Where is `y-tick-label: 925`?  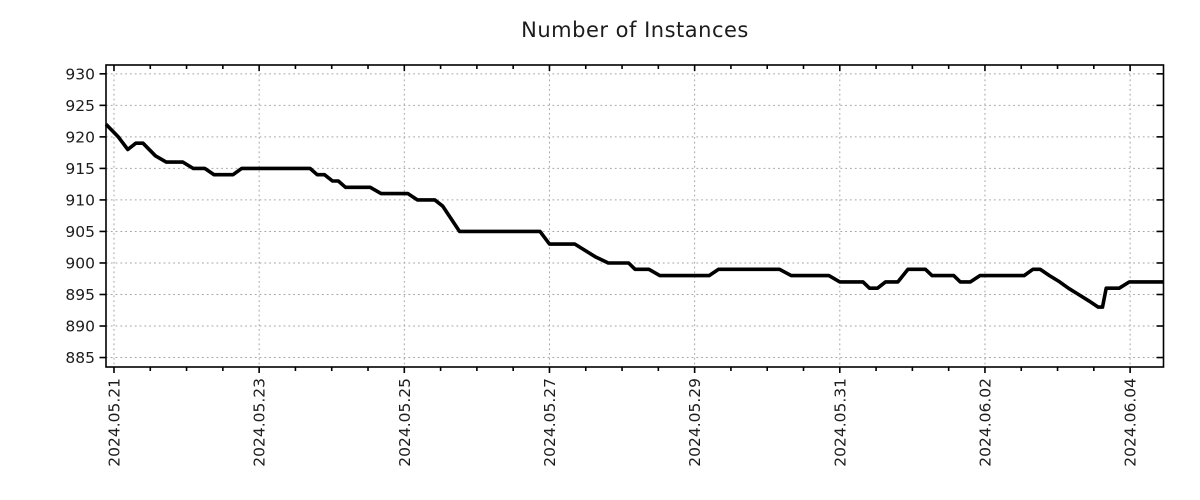 y-tick-label: 925 is located at coordinates (80, 106).